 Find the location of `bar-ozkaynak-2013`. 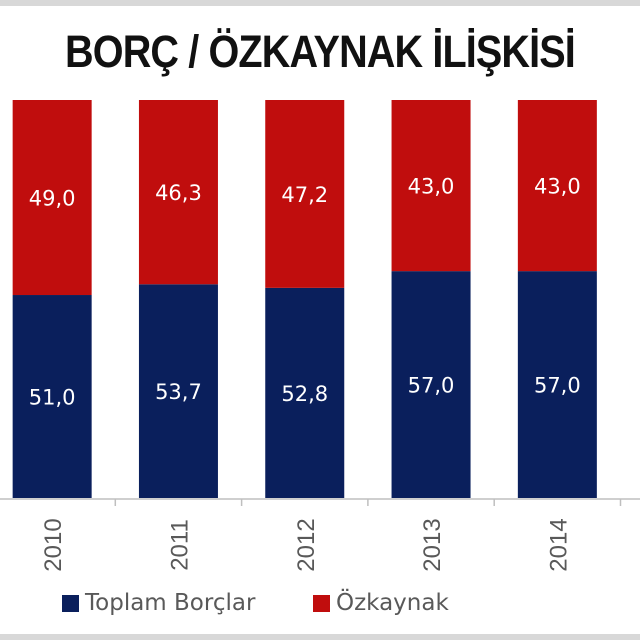

bar-ozkaynak-2013 is located at coordinates (431, 186).